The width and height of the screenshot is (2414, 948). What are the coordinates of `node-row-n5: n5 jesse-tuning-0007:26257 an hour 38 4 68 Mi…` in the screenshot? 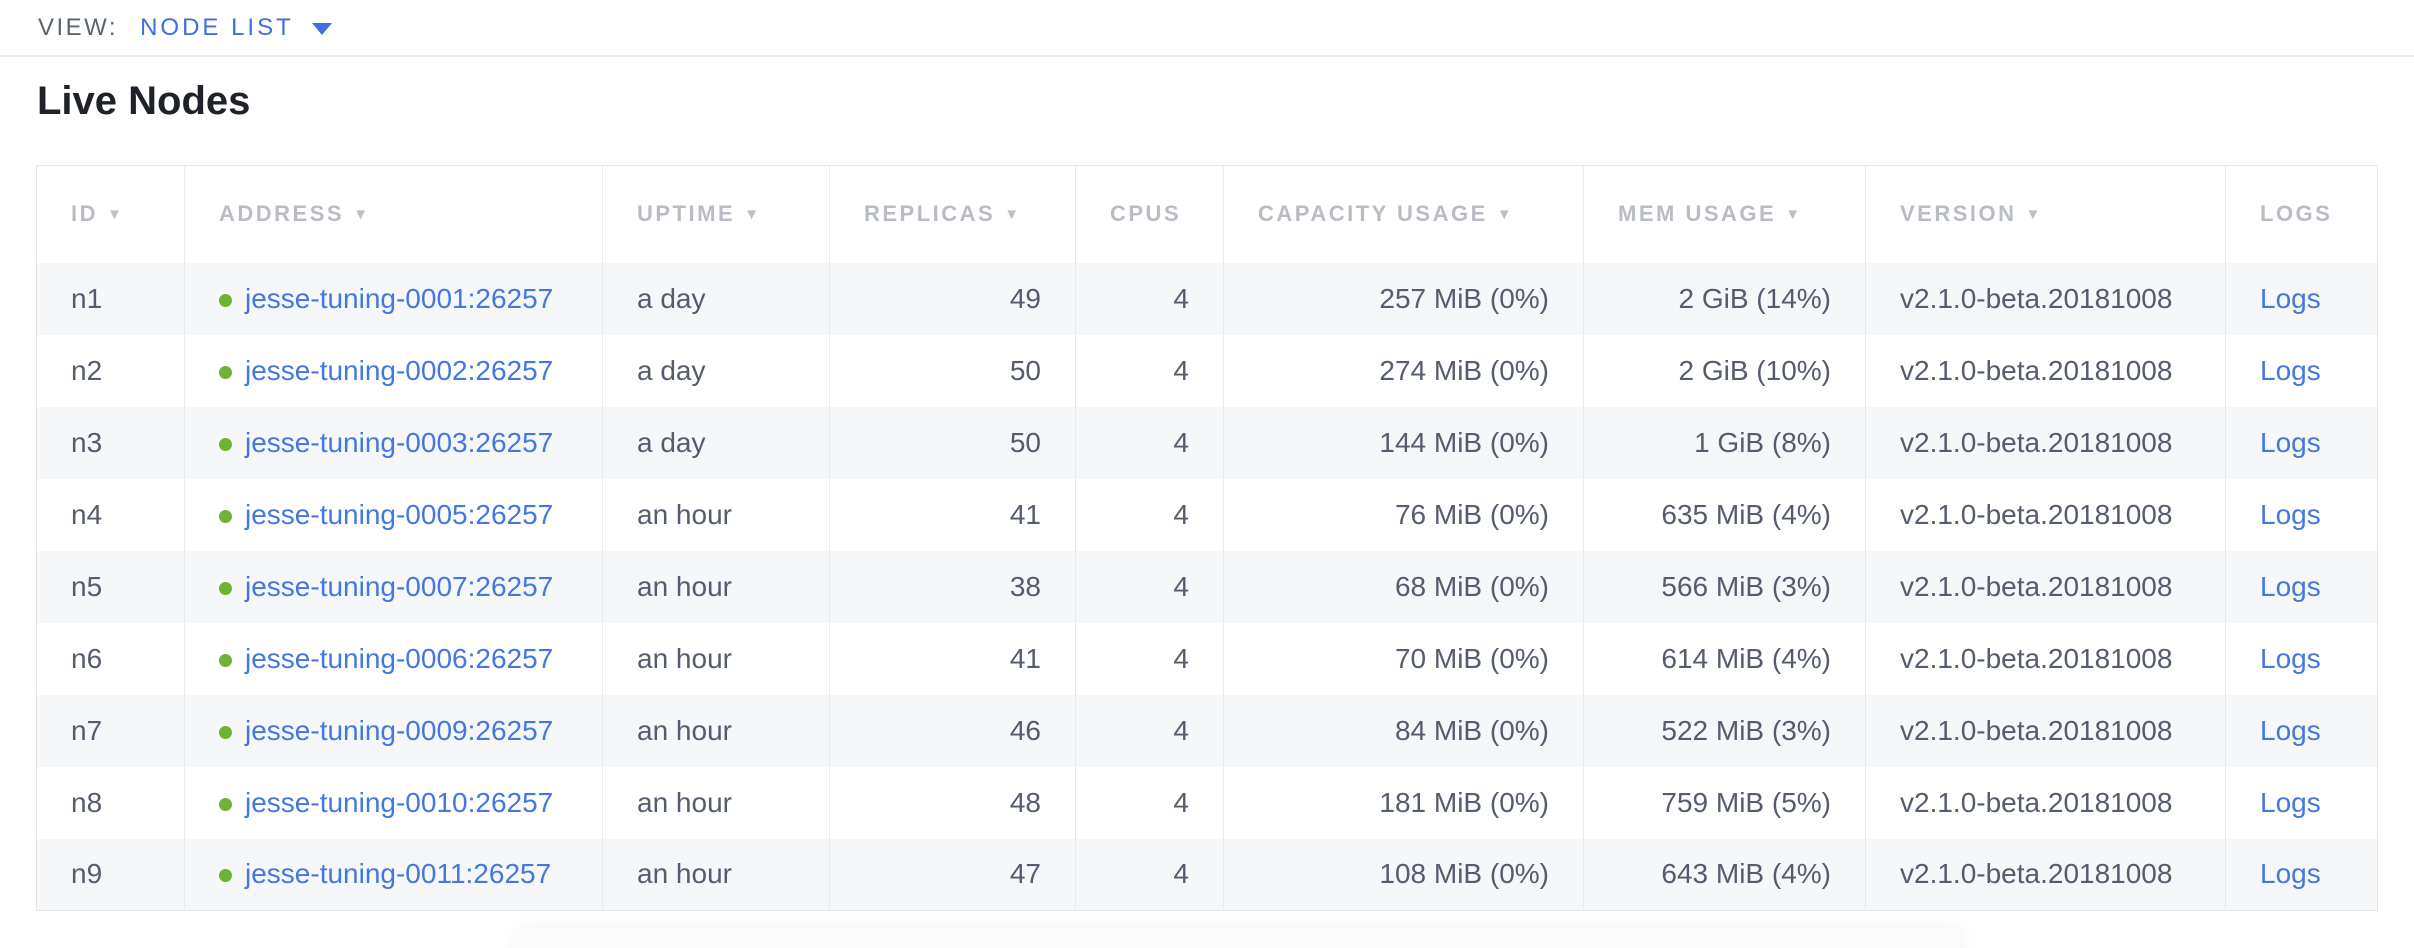 It's located at (1207, 586).